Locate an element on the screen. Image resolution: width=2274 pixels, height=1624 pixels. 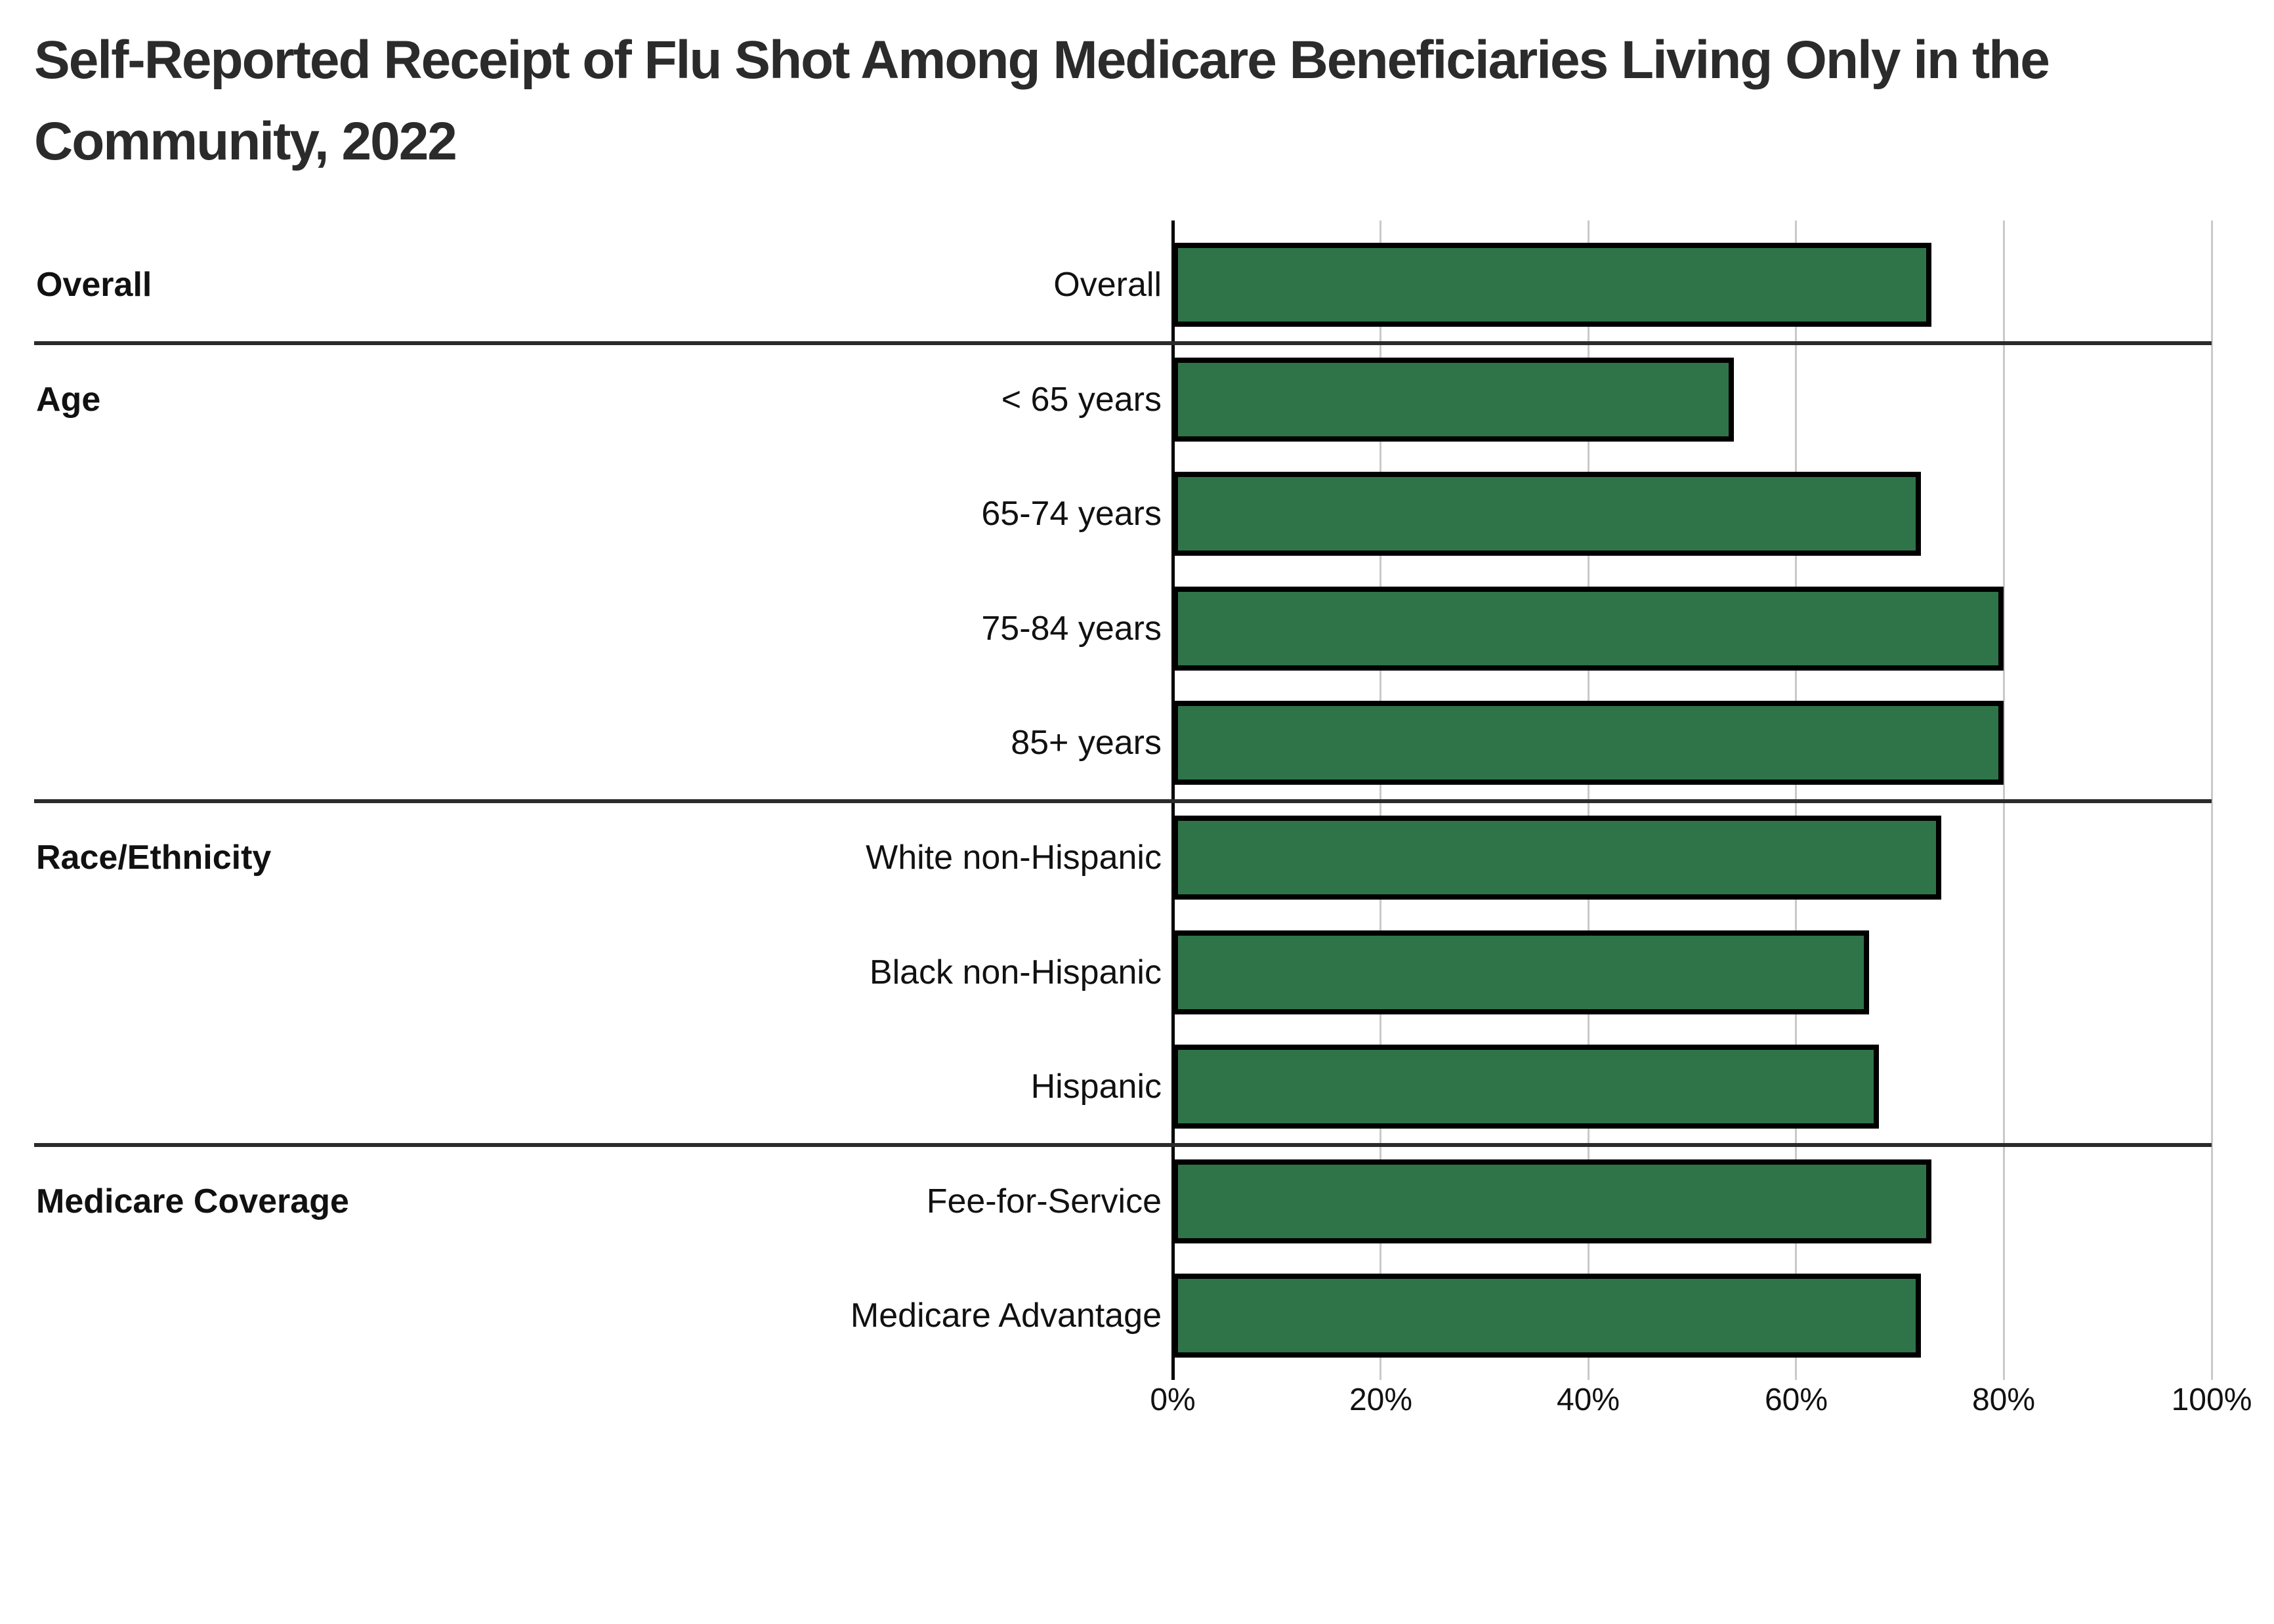
category-label: Medicare Advantage is located at coordinates (1006, 1316).